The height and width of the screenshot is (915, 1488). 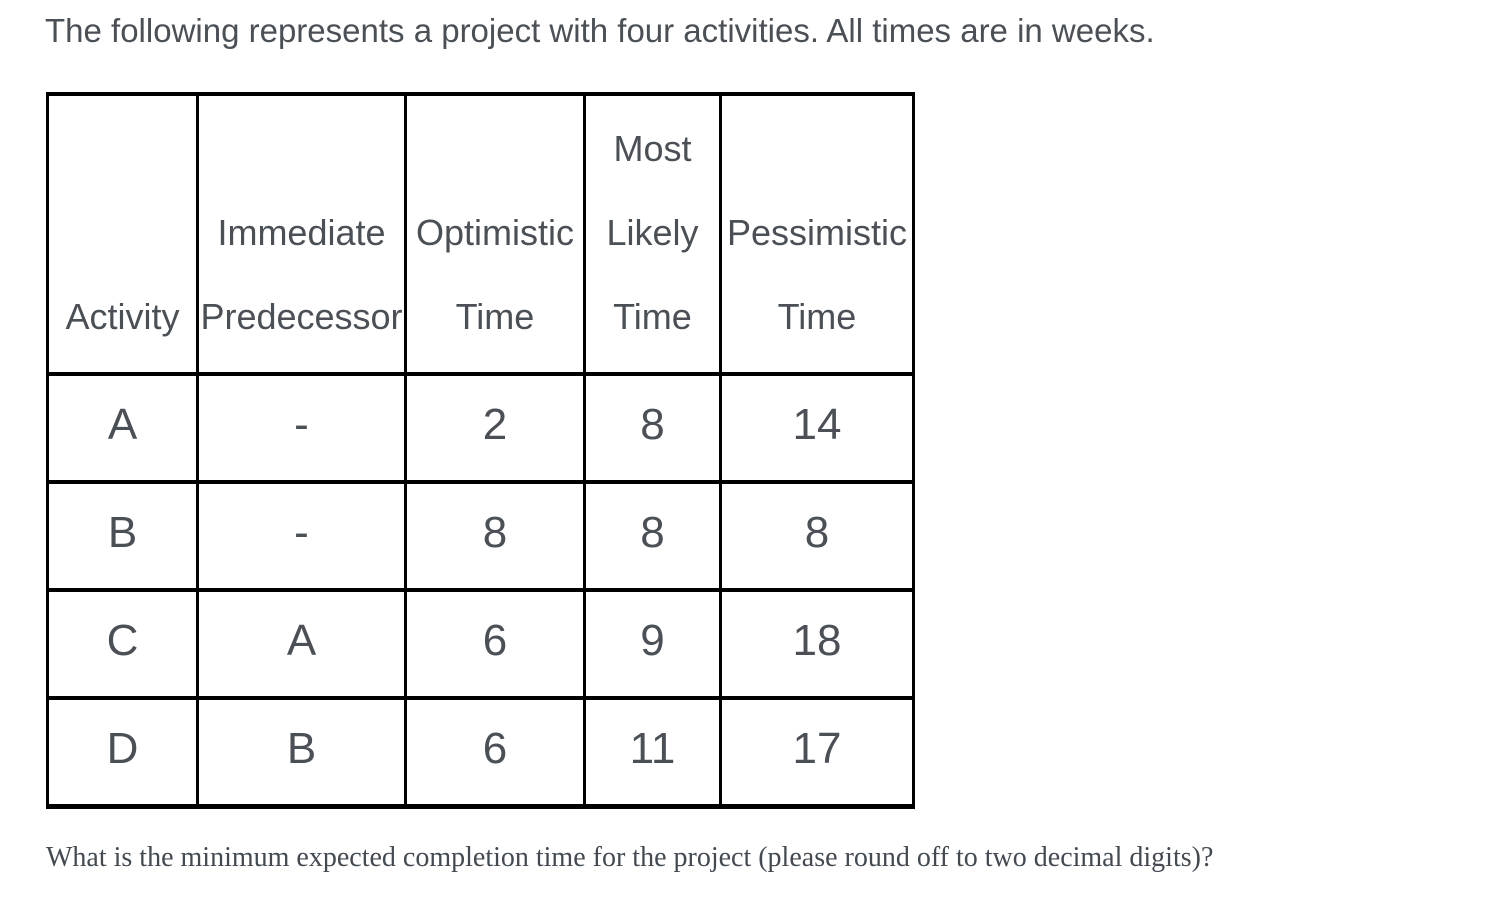 What do you see at coordinates (122, 752) in the screenshot?
I see `cell-activity: D` at bounding box center [122, 752].